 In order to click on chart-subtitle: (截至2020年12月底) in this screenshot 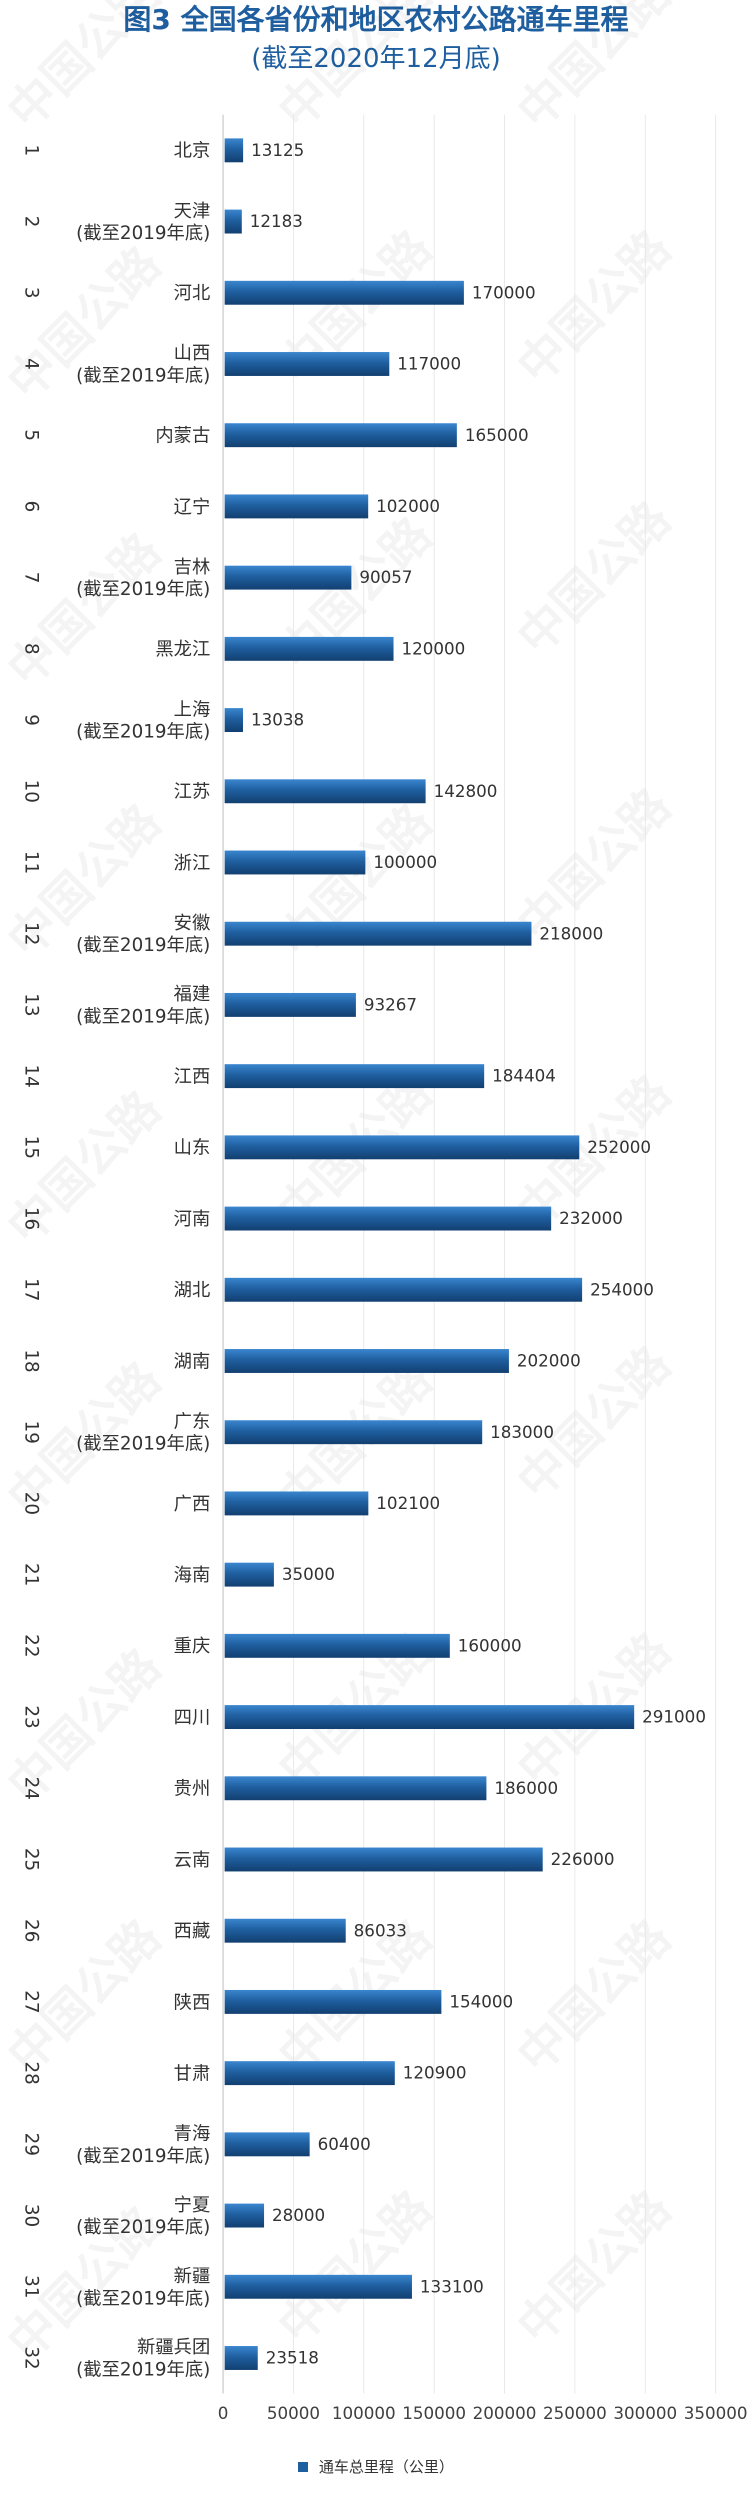, I will do `click(376, 59)`.